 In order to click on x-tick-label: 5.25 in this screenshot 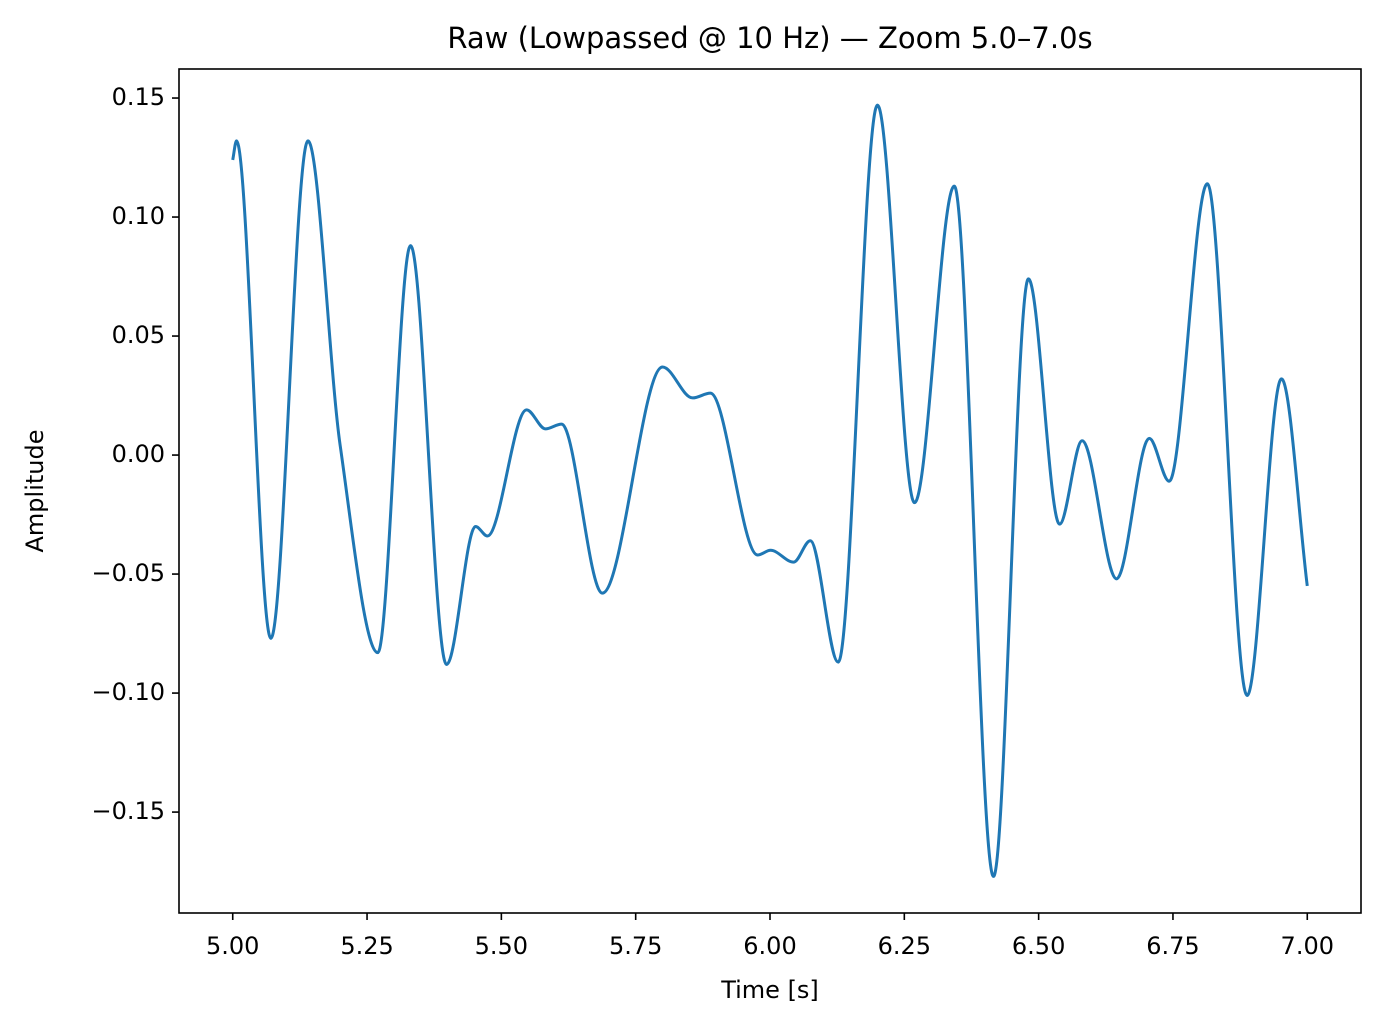, I will do `click(366, 946)`.